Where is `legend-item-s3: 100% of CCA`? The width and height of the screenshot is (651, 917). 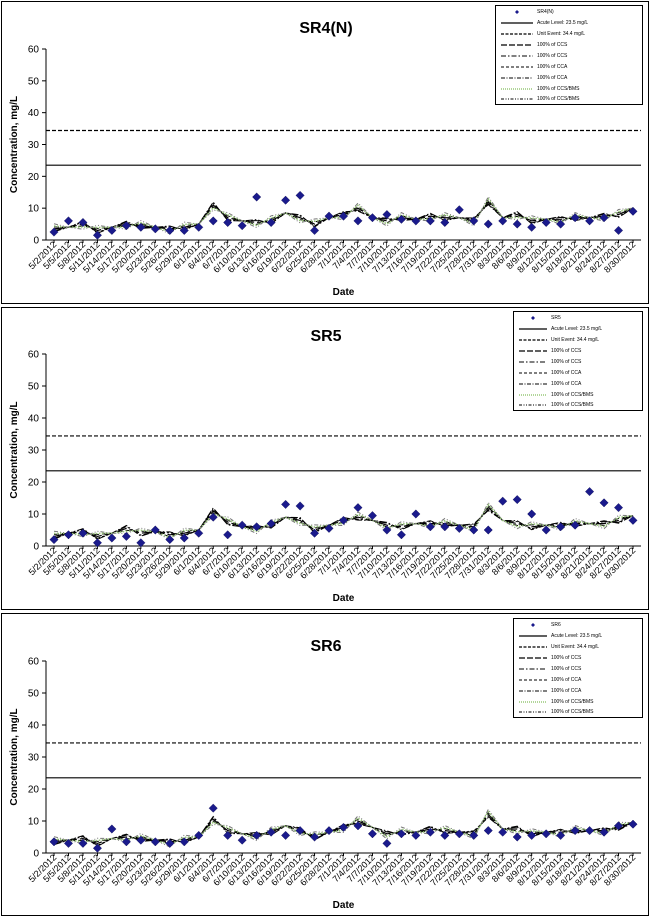
legend-item-s3: 100% of CCA is located at coordinates (549, 373).